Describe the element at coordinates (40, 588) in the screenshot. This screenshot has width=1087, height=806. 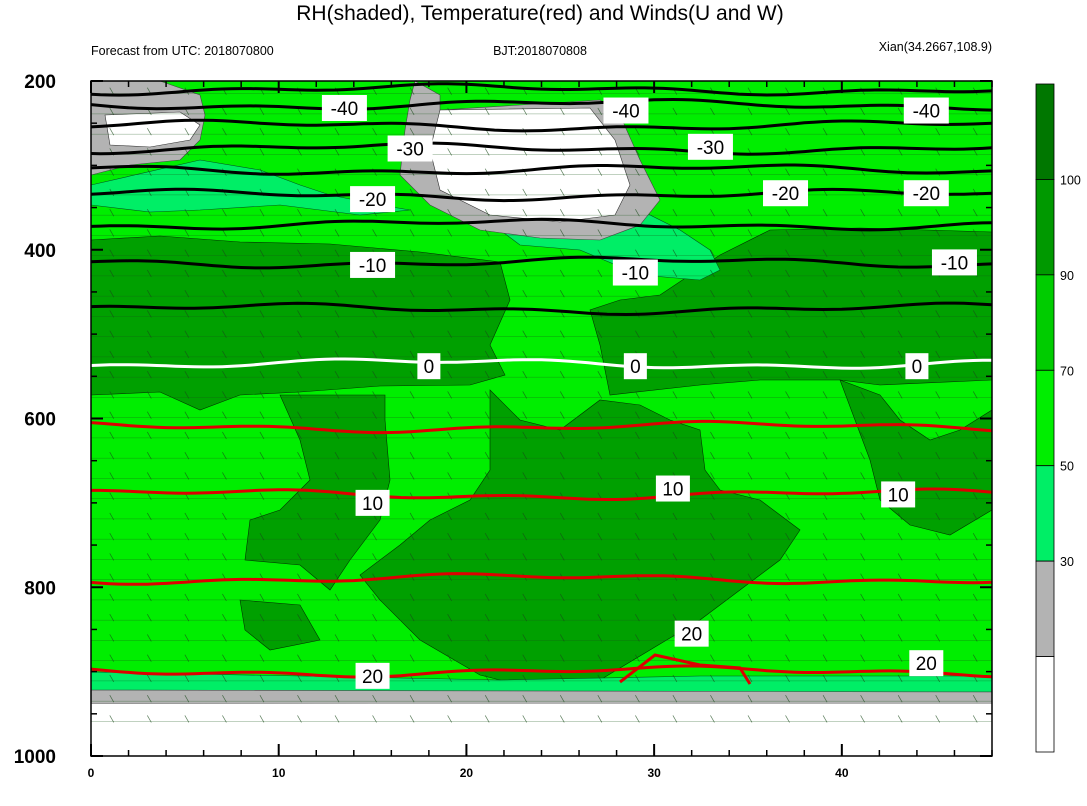
I see `y-tick-label: 800` at that location.